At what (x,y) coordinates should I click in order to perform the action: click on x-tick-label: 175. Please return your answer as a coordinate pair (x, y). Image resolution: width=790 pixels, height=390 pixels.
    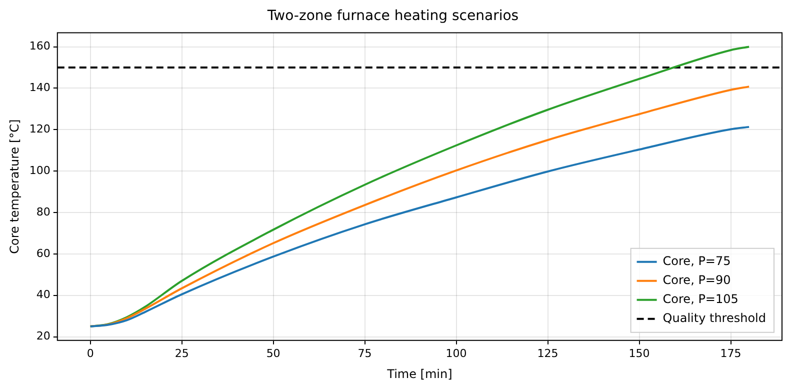
    Looking at the image, I should click on (731, 353).